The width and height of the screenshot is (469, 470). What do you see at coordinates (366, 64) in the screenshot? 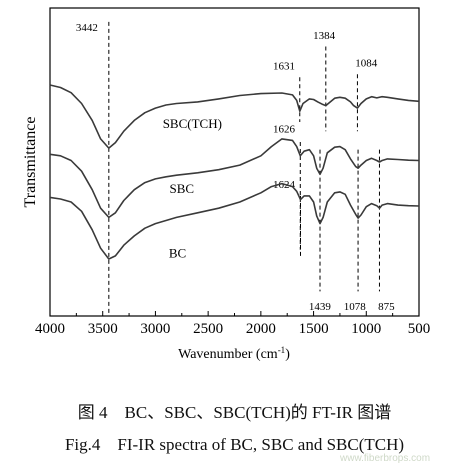
I see `peak-marker-label: 1084` at bounding box center [366, 64].